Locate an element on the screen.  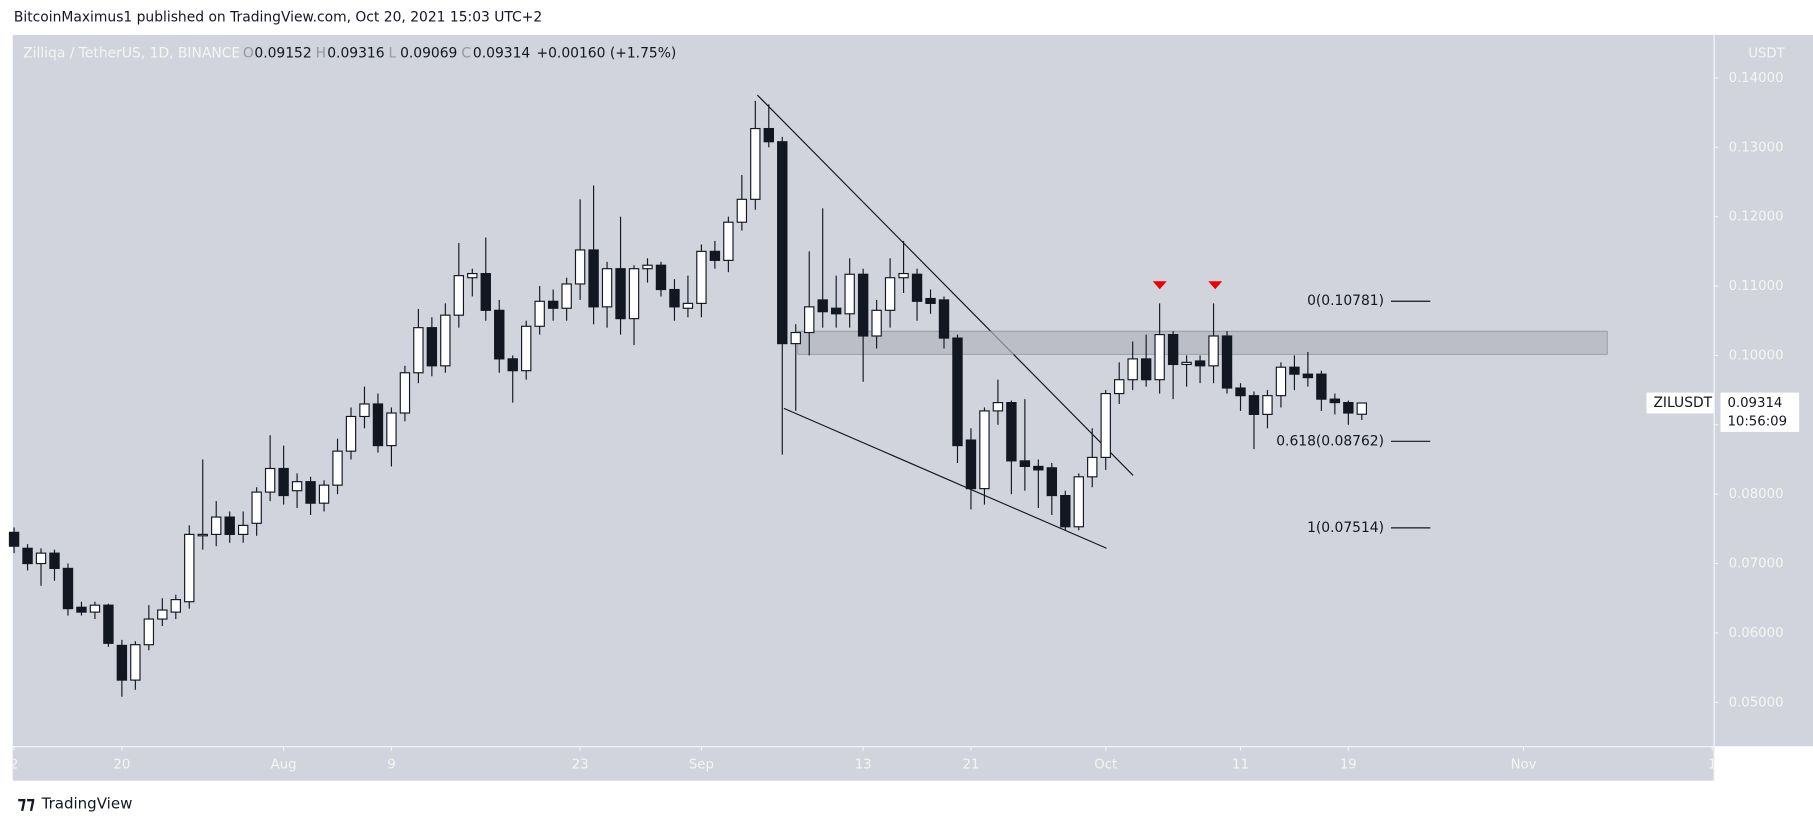
x-tick-label: 19 is located at coordinates (1348, 765).